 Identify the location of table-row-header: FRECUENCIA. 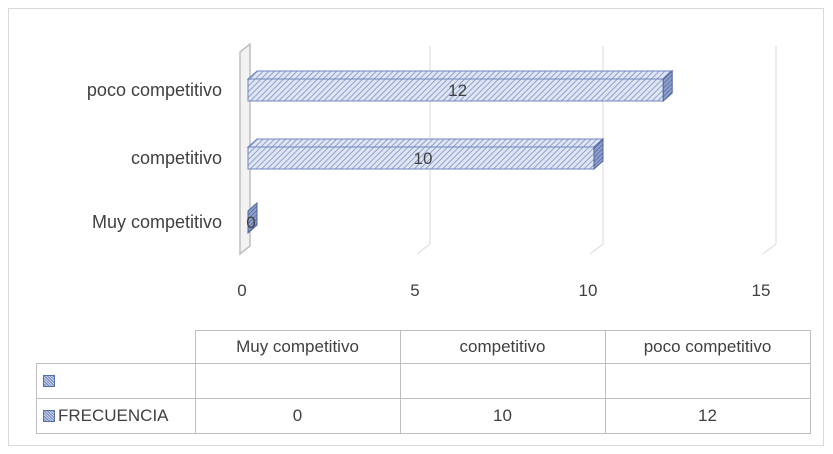
(116, 416).